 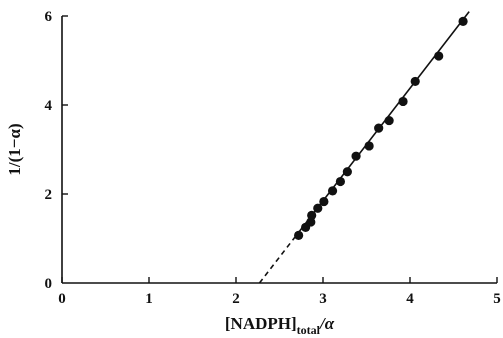 What do you see at coordinates (14, 149) in the screenshot?
I see `y-axis-title: 1/(1−α)` at bounding box center [14, 149].